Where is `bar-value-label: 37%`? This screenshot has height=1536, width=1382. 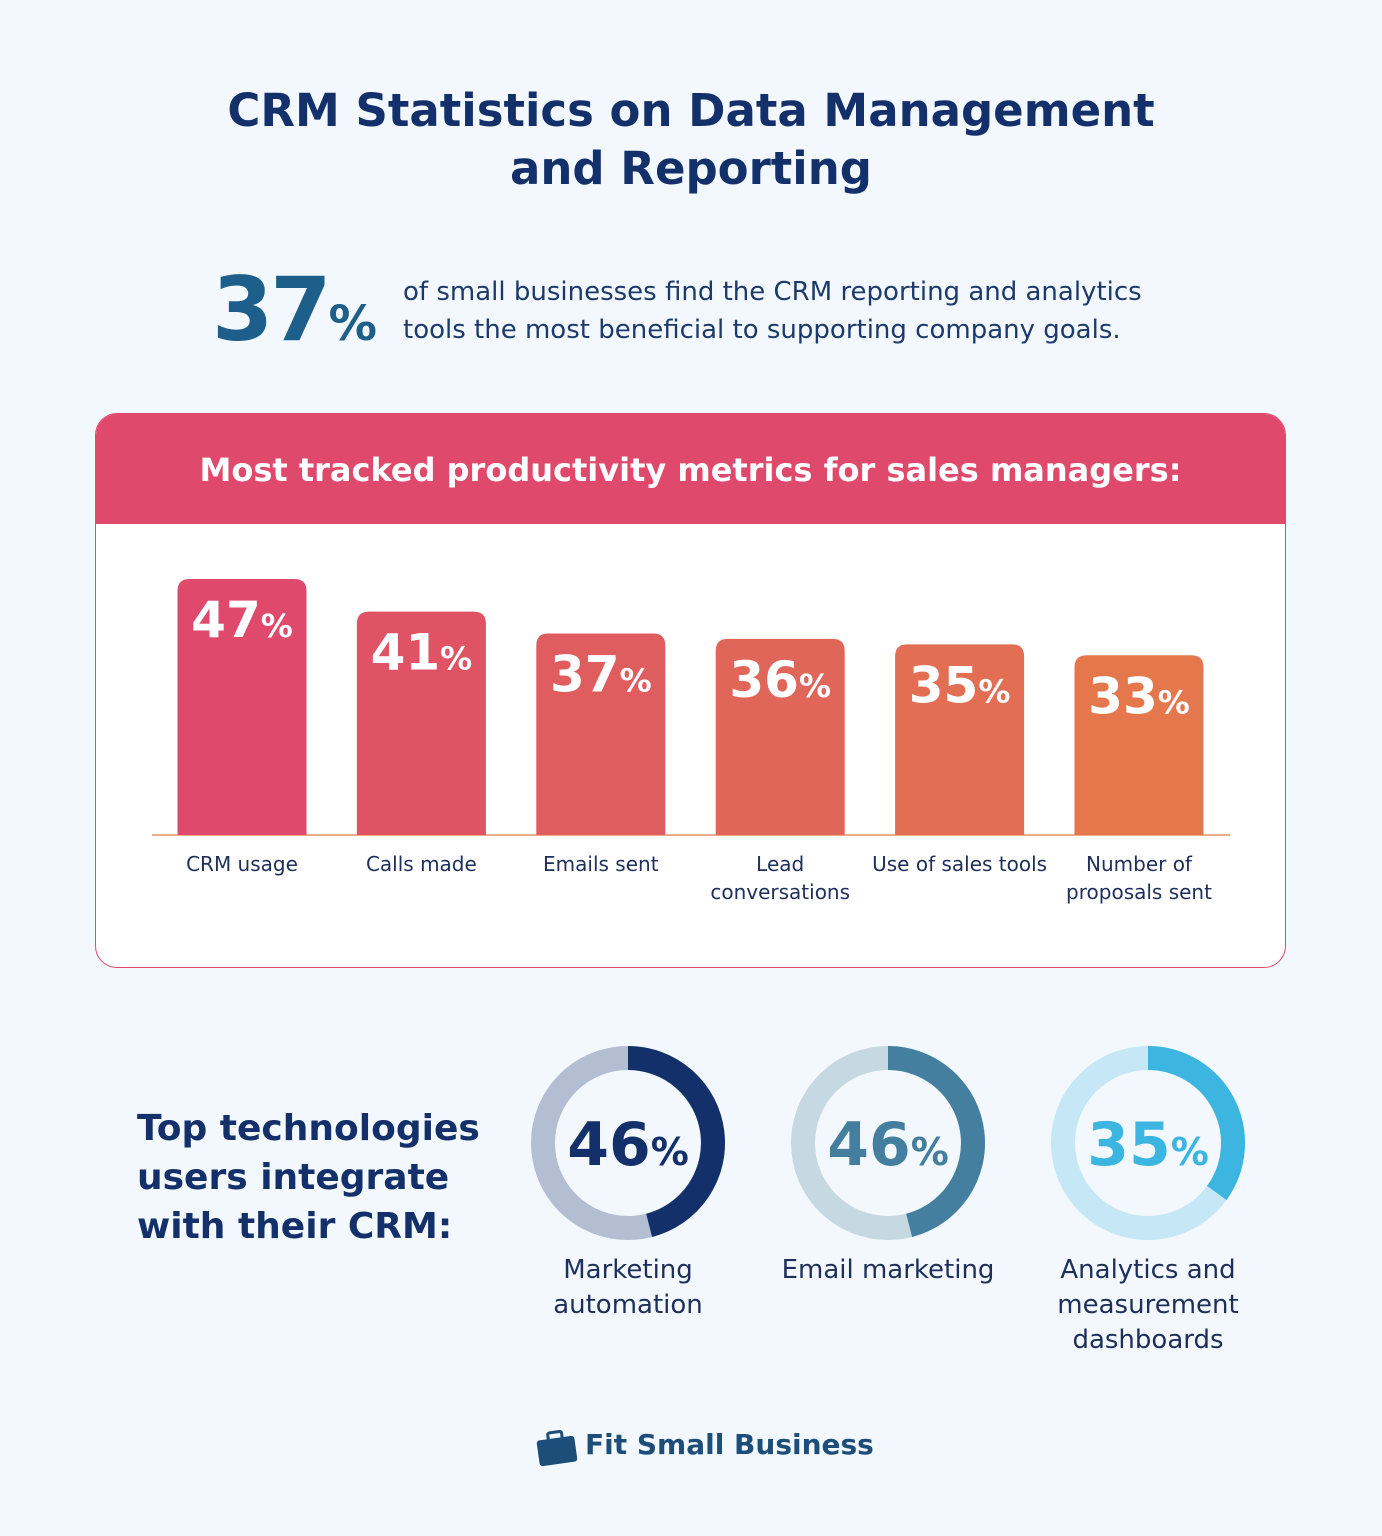 bar-value-label: 37% is located at coordinates (601, 674).